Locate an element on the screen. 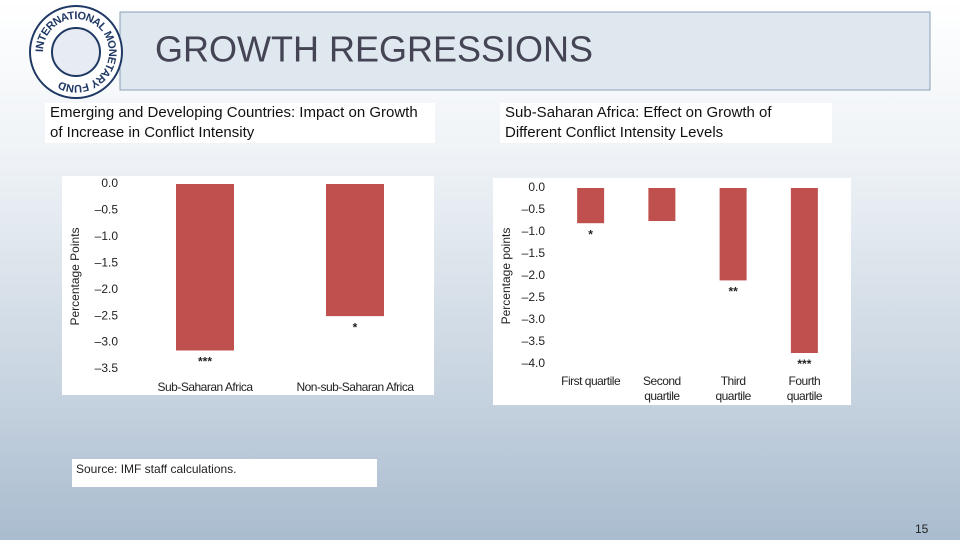 This screenshot has height=540, width=960. x-tick-label: Second quartile is located at coordinates (662, 388).